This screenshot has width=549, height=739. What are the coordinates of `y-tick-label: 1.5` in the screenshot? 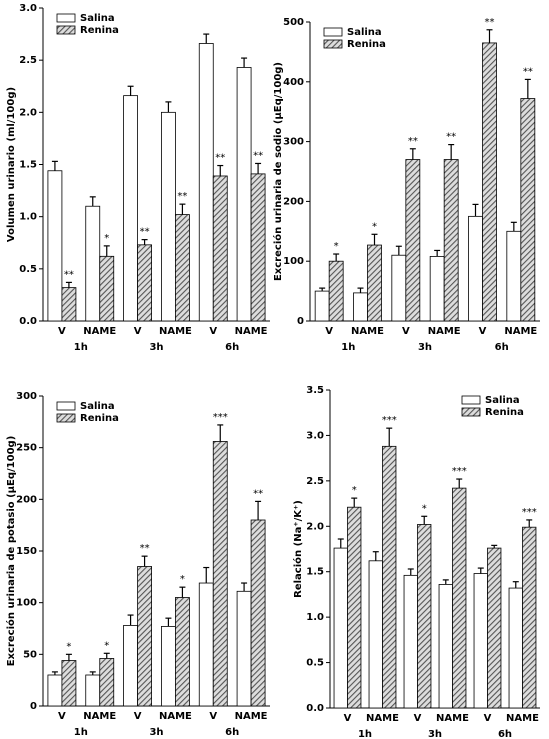 It's located at (28, 165).